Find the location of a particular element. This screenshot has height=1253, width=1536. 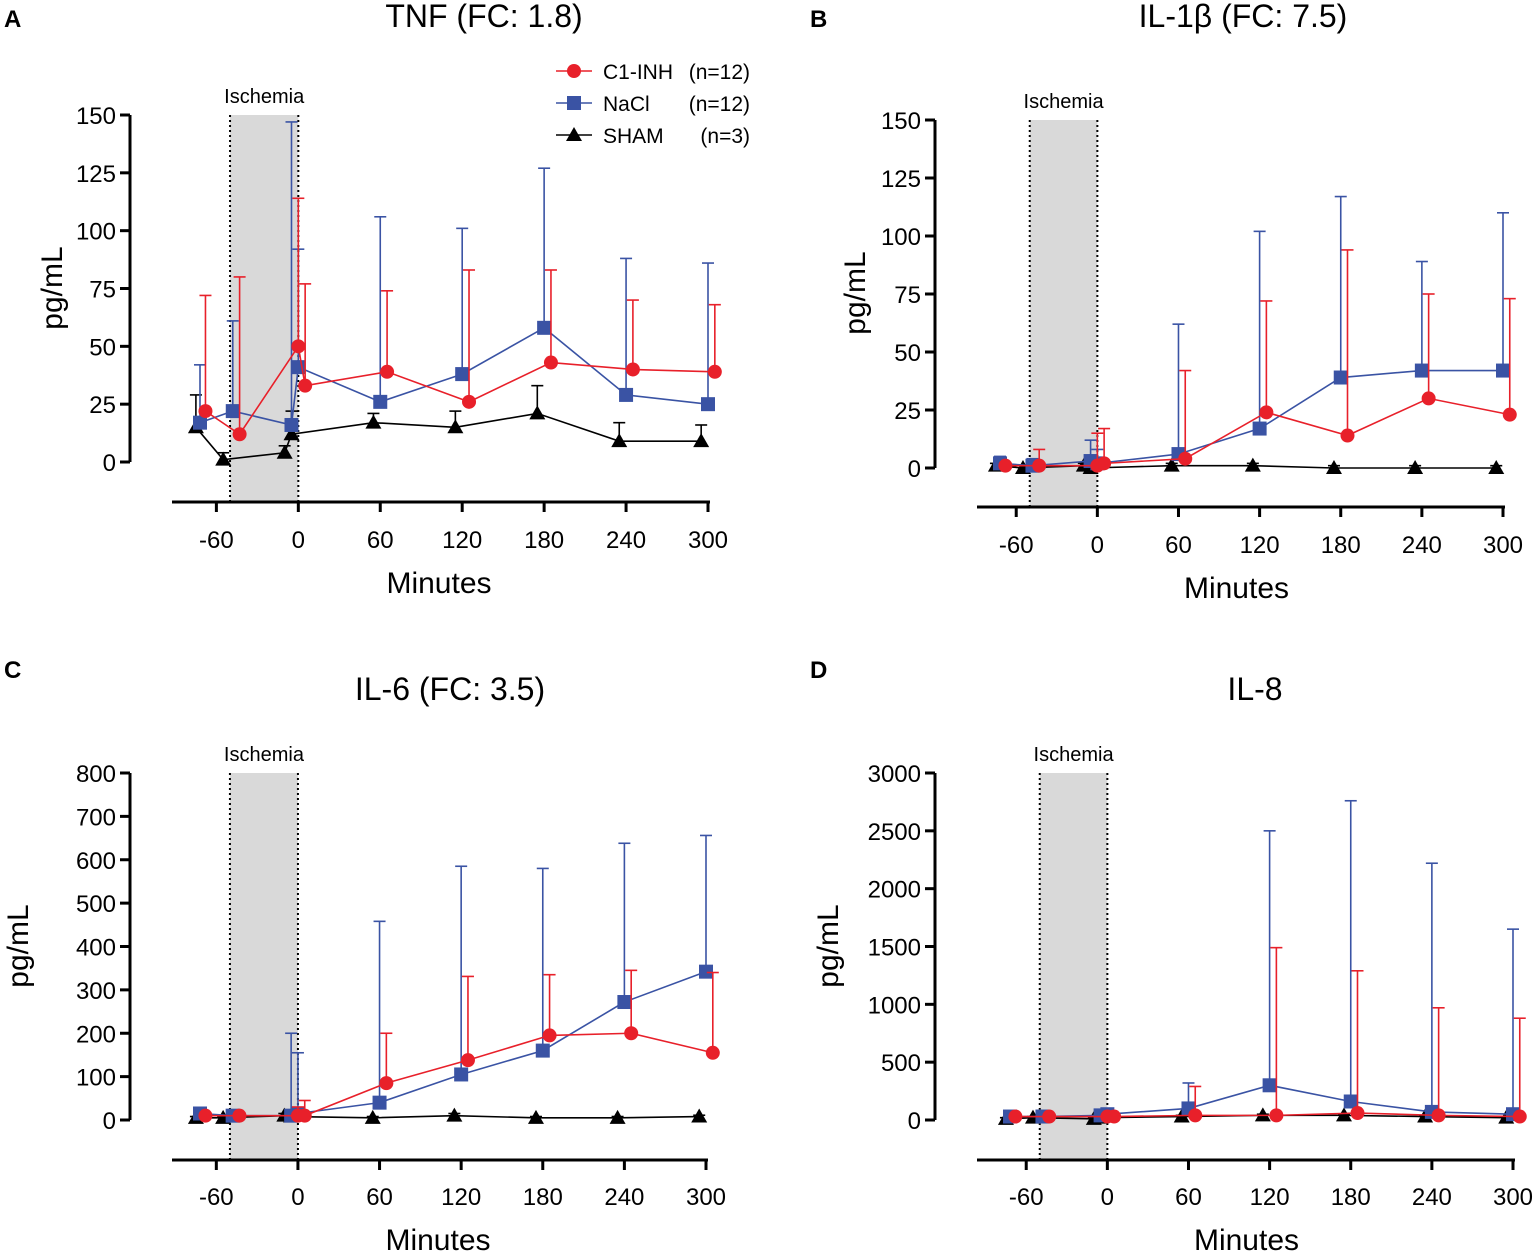

chart-title: IL-1β (FC: 7.5) is located at coordinates (1243, 17).